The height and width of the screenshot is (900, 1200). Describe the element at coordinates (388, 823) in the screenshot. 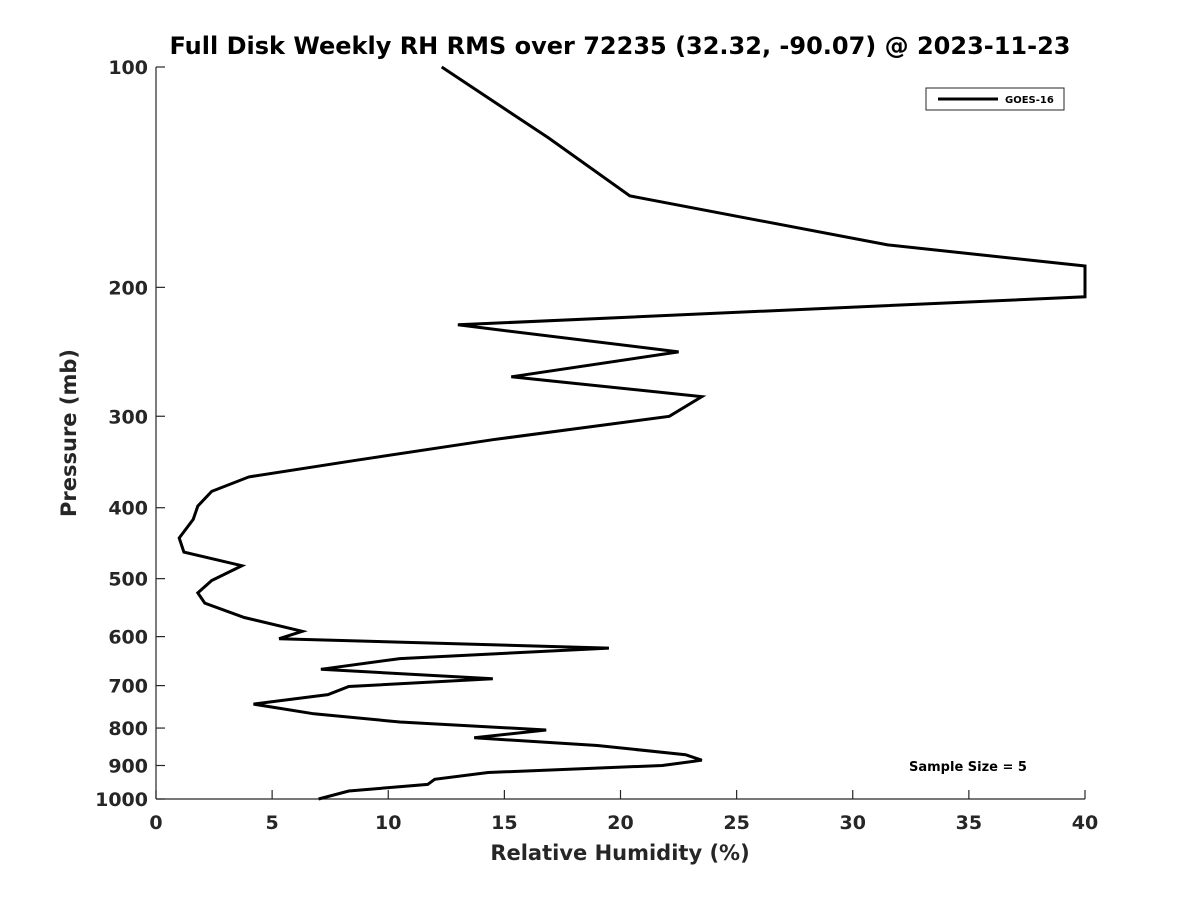

I see `x-tick-label: 10` at that location.